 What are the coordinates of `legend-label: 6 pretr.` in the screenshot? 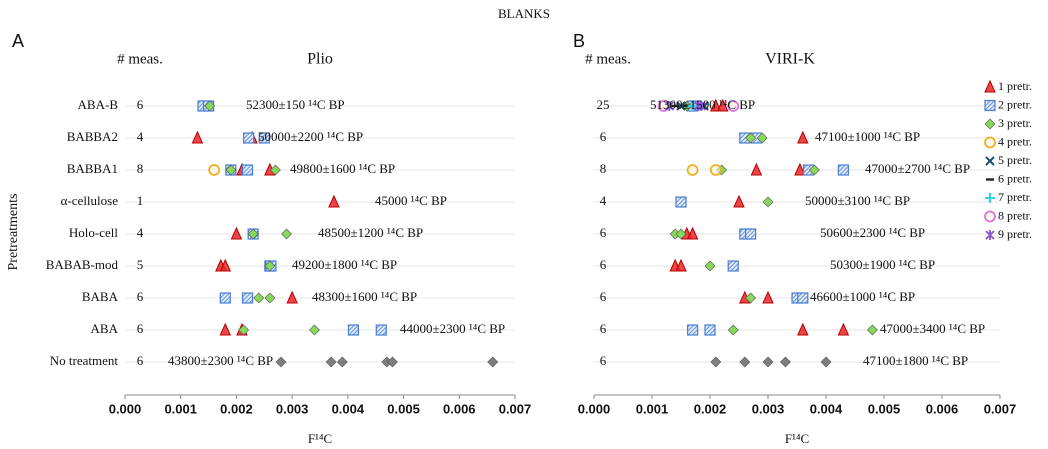 It's located at (1015, 178).